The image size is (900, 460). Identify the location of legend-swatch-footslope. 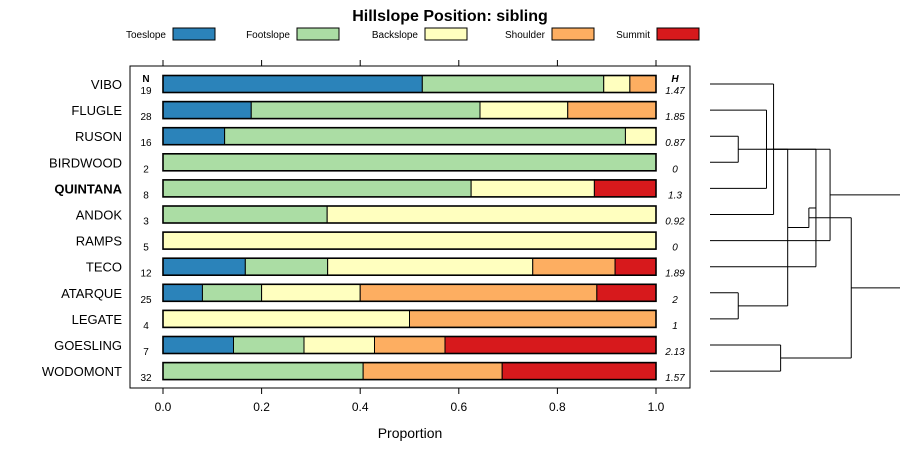
(318, 34).